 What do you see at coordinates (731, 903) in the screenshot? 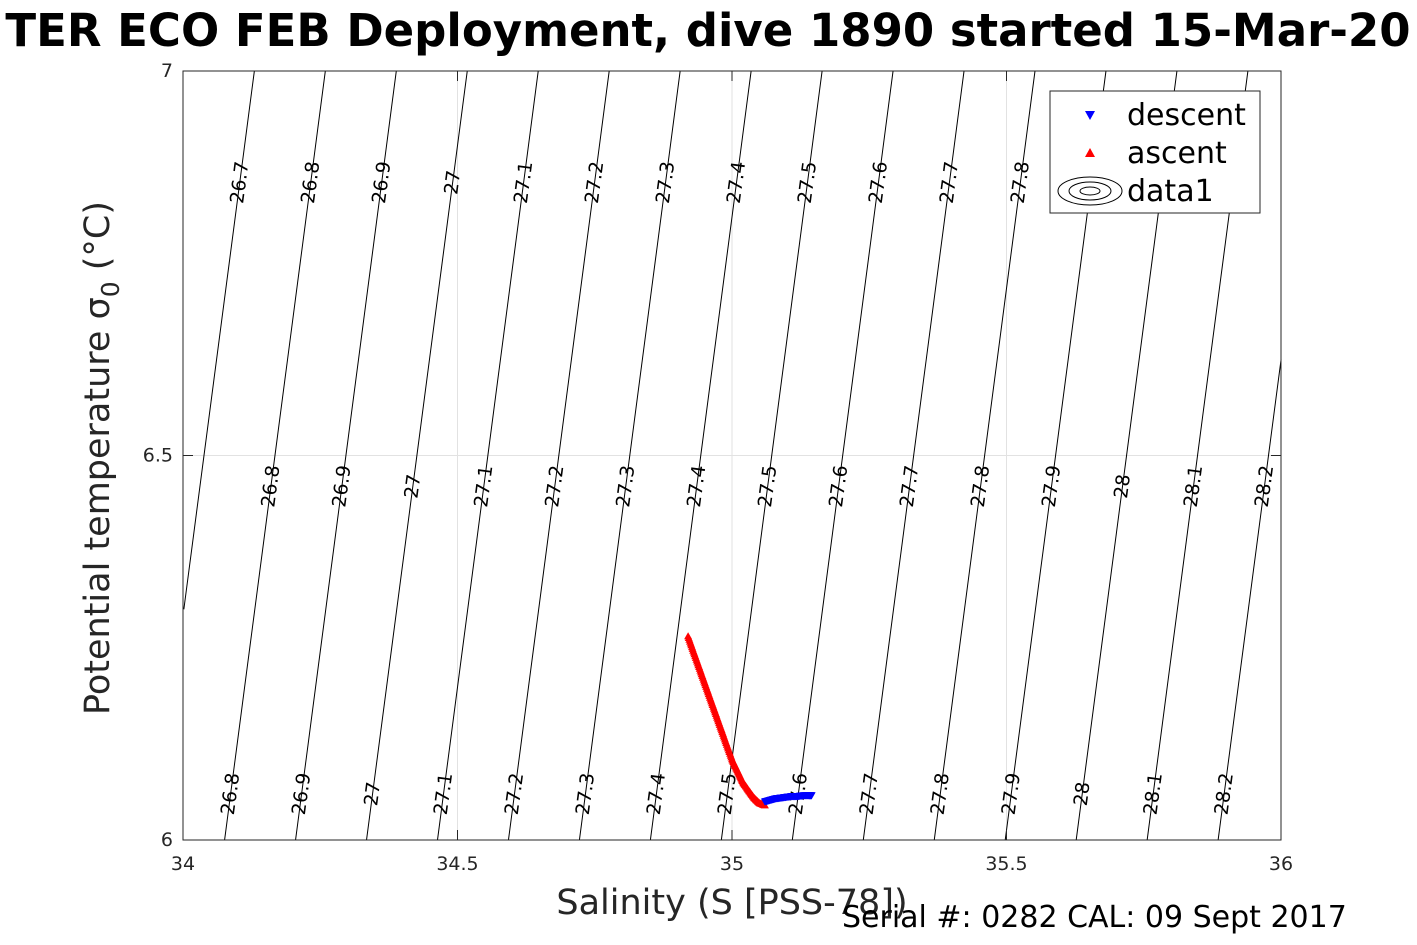
I see `x-axis-label: Salinity (S [PSS-78])` at bounding box center [731, 903].